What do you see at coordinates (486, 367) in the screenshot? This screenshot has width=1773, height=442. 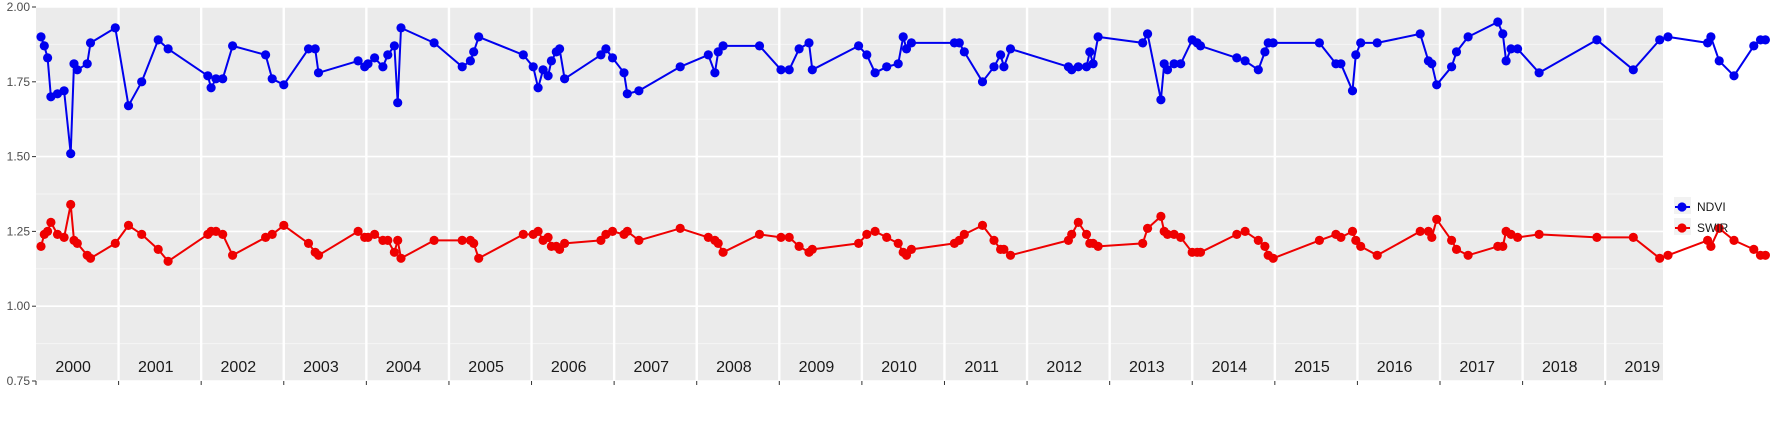 I see `year-label: 2005` at bounding box center [486, 367].